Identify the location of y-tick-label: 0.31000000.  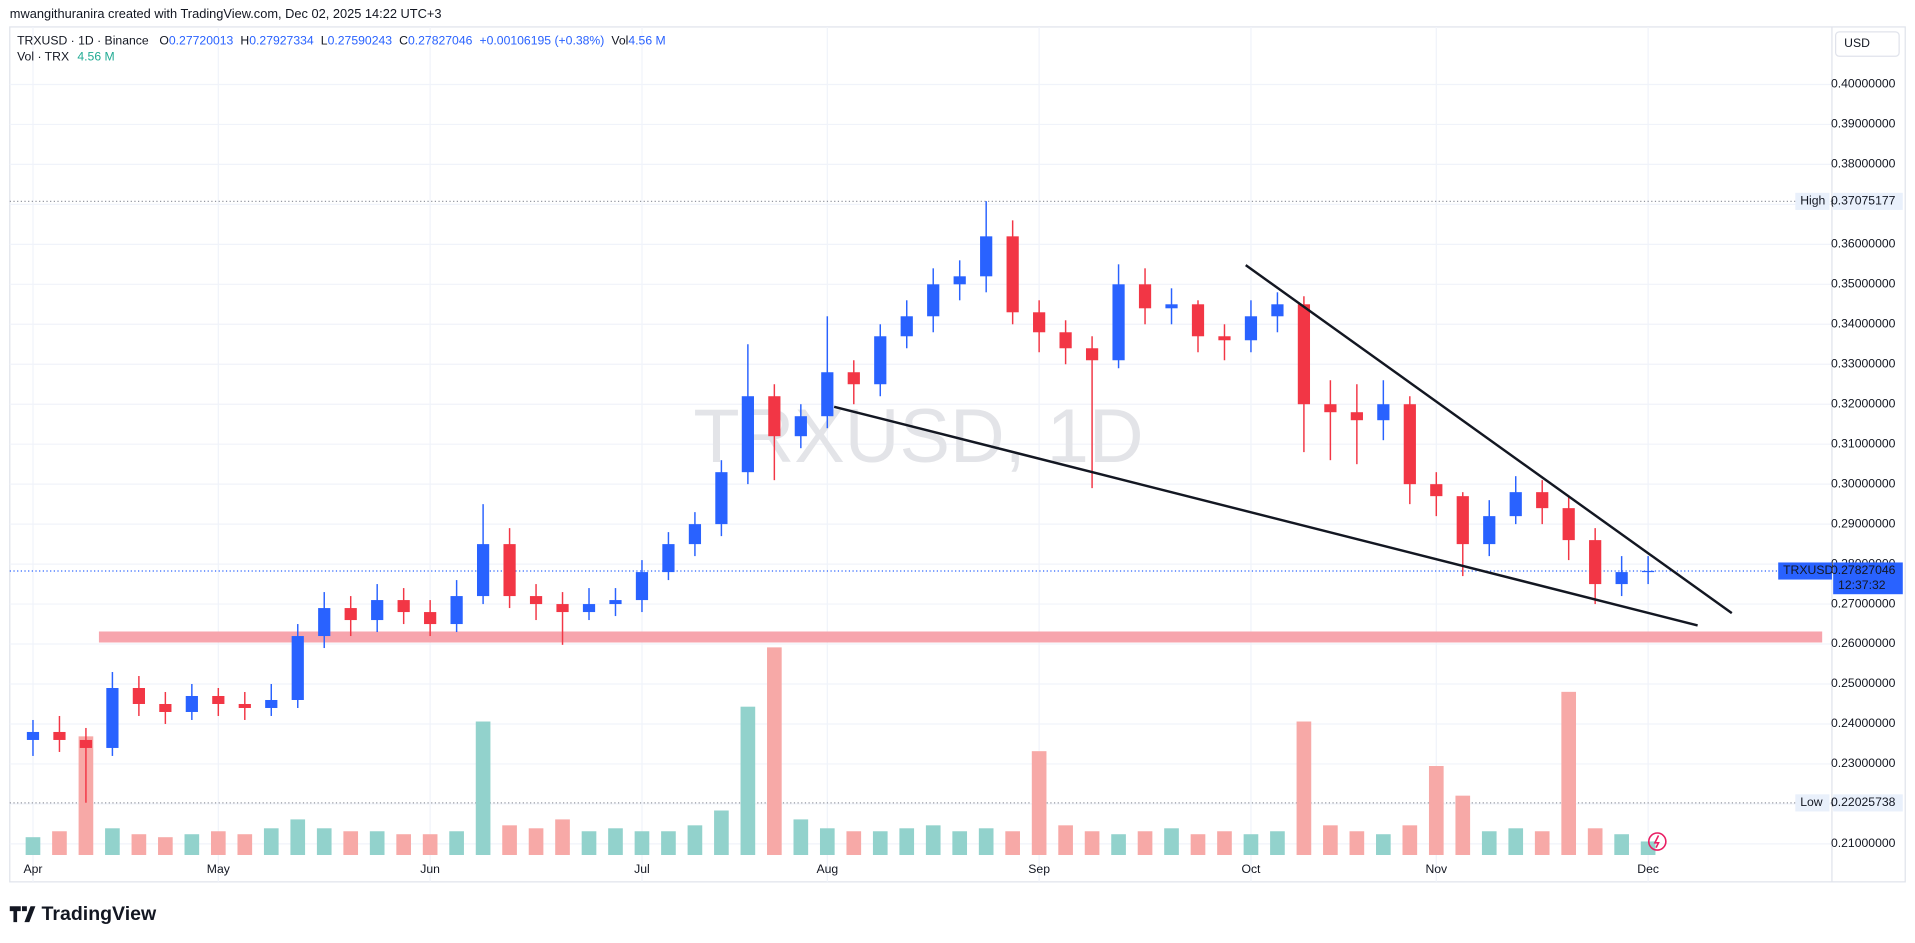
(1863, 443).